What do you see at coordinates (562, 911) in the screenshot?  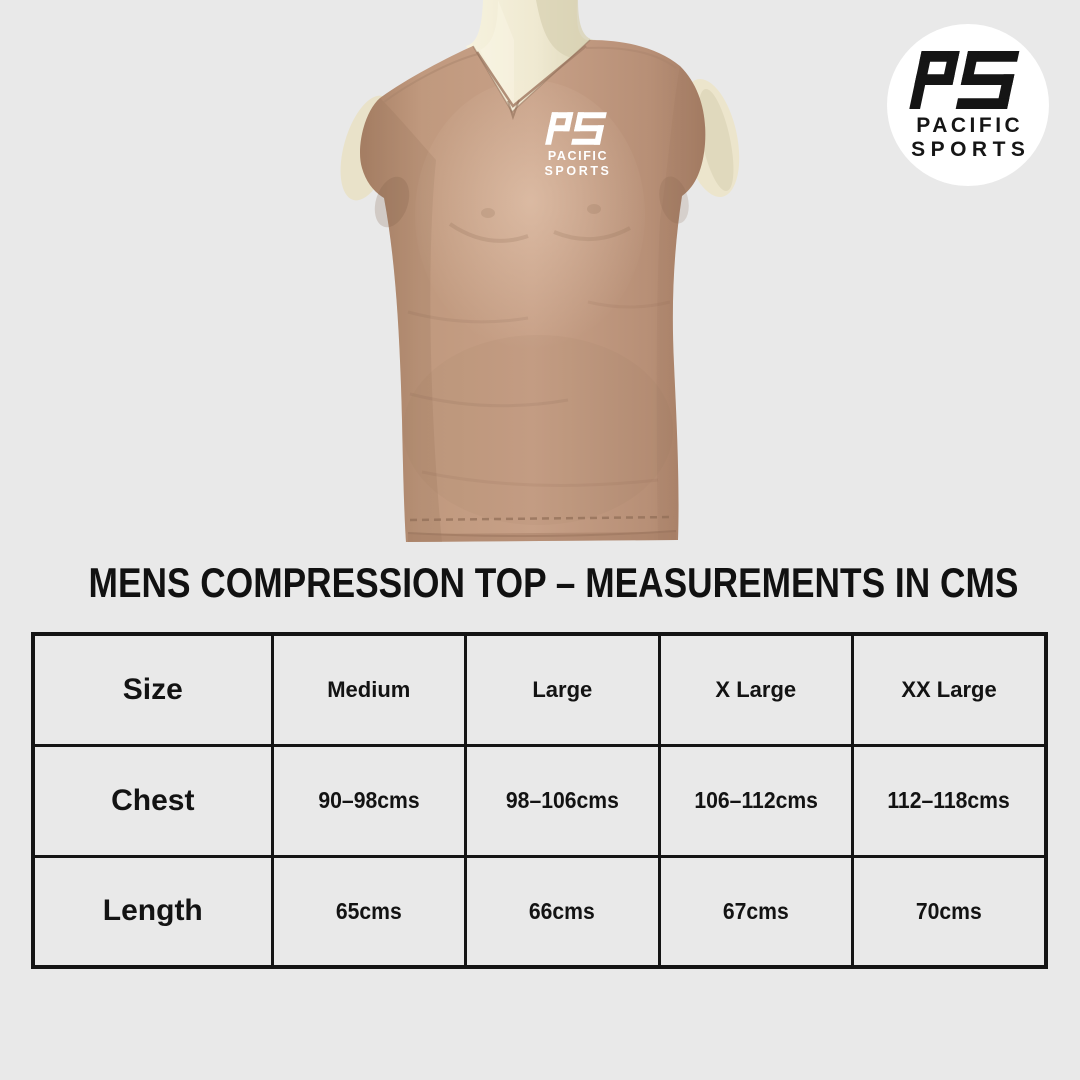 I see `measurement-cell: 66cms` at bounding box center [562, 911].